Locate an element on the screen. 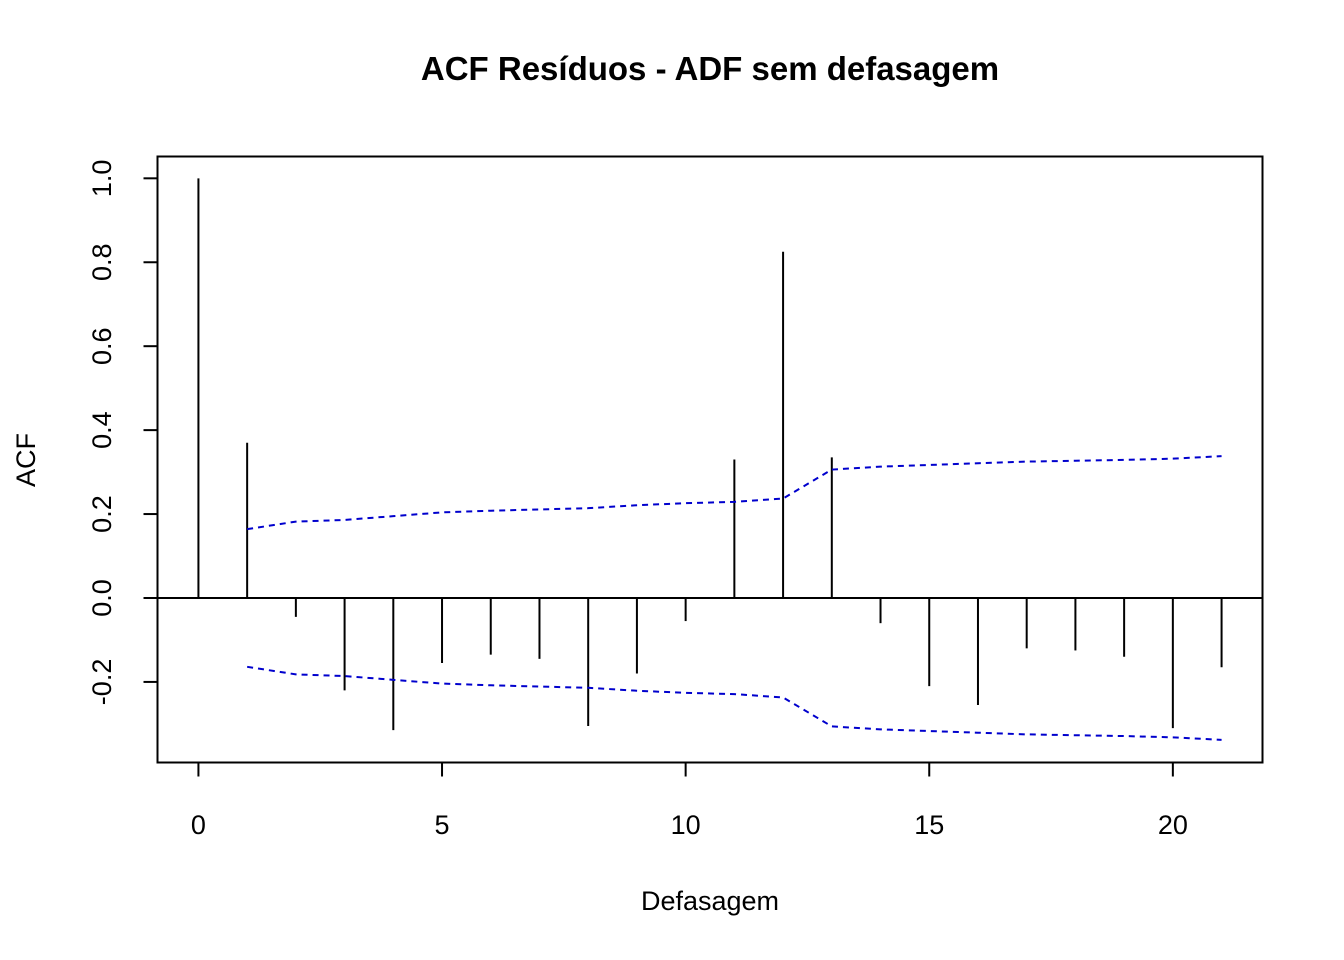 This screenshot has height=960, width=1344. y-axis-label: ACF is located at coordinates (26, 460).